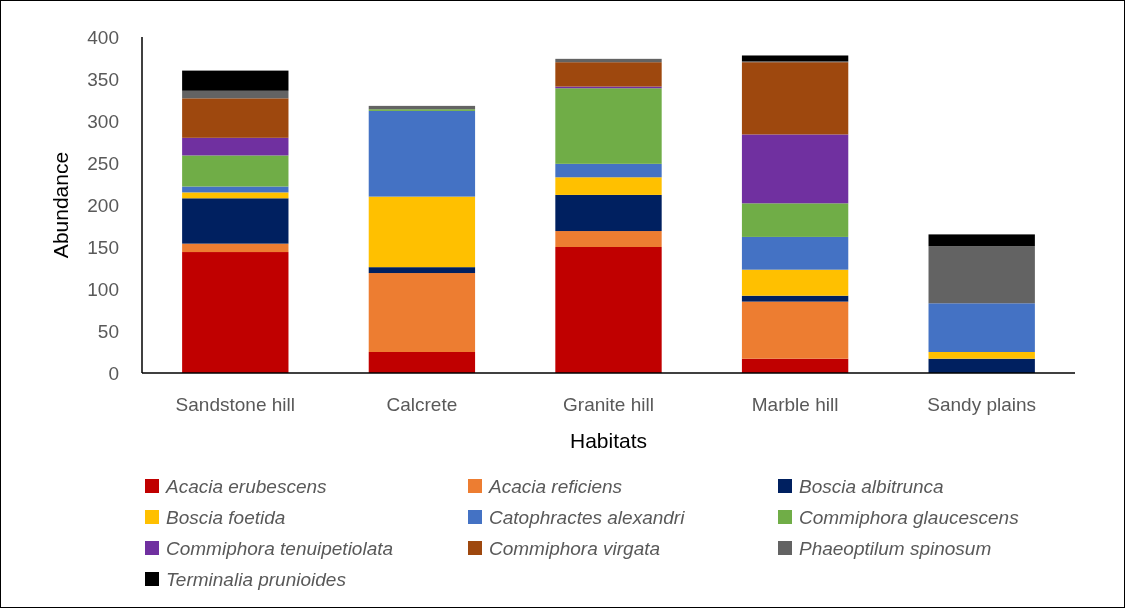  Describe the element at coordinates (235, 404) in the screenshot. I see `x-tick-label: Sandstone hill` at that location.